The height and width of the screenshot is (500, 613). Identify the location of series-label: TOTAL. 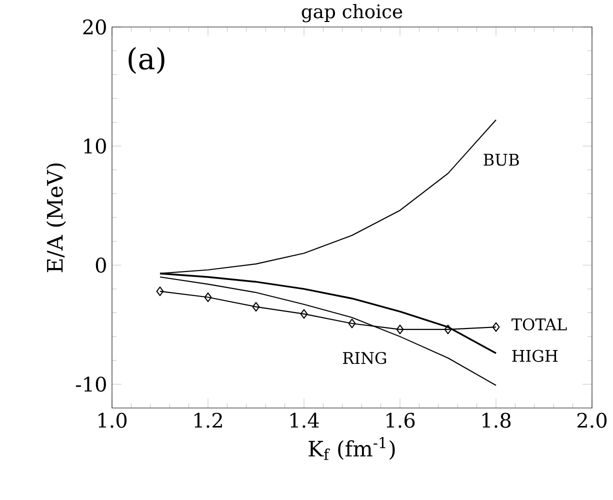
(539, 324).